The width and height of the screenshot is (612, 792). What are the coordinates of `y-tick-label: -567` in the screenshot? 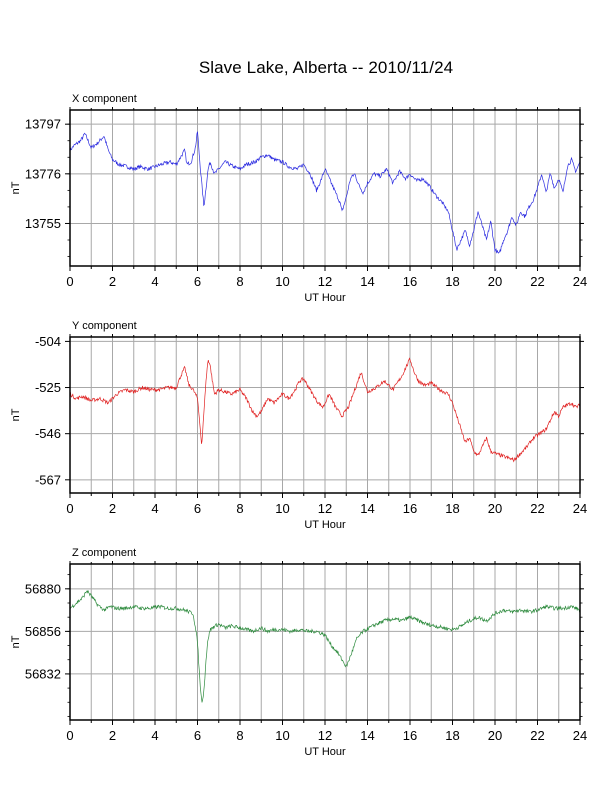 It's located at (48, 479).